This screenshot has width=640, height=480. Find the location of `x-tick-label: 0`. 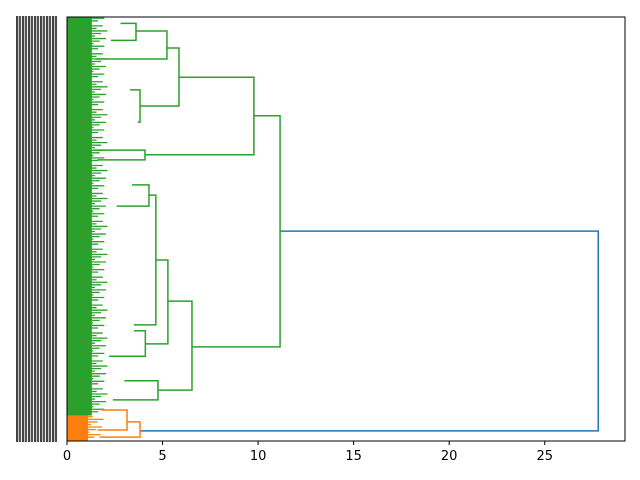

x-tick-label: 0 is located at coordinates (67, 456).